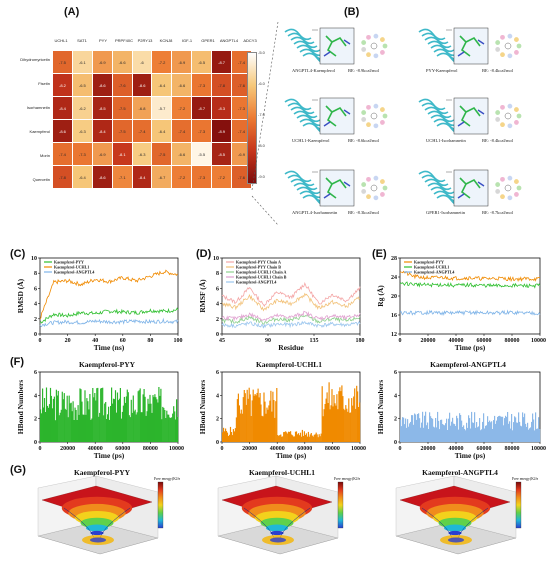  What do you see at coordinates (277, 528) in the screenshot?
I see `funnel-layer` at bounding box center [277, 528].